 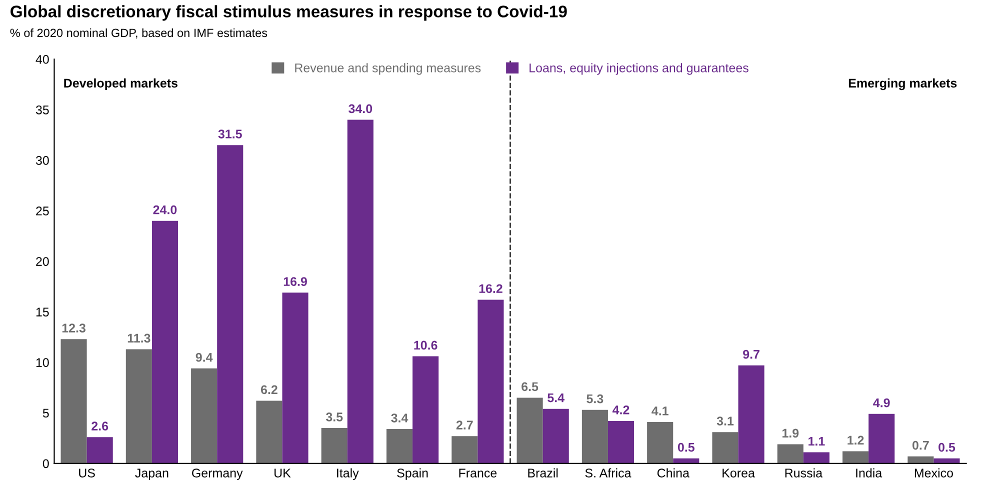 I want to click on x-tick-label: Germany, so click(x=217, y=474).